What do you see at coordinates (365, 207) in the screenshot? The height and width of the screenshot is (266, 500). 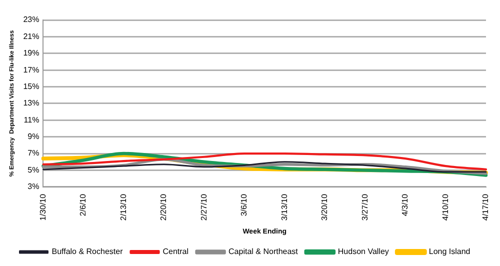 I see `x-tick-label: 3/27/10` at bounding box center [365, 207].